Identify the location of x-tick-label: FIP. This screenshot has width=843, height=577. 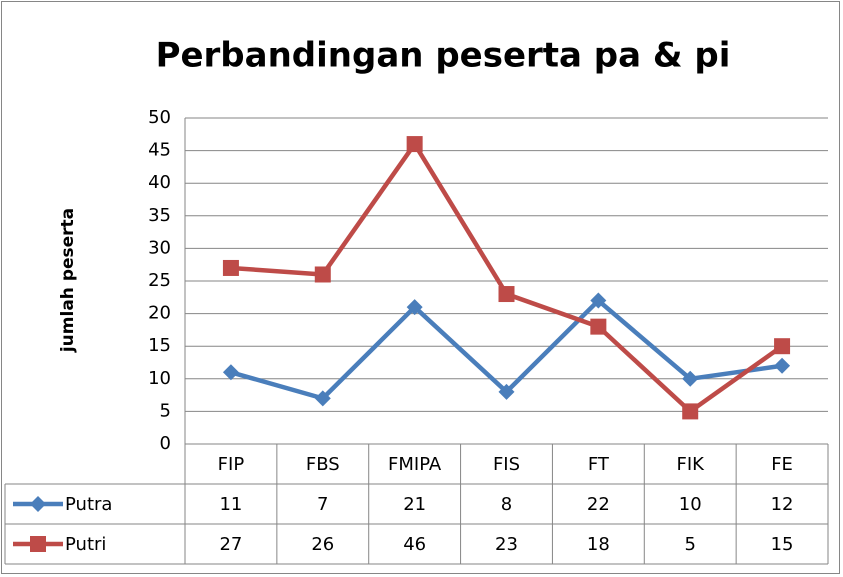
(231, 464).